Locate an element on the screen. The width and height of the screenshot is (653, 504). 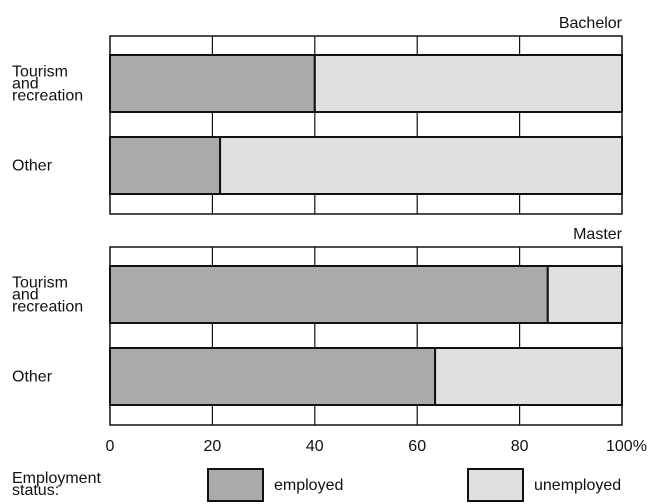
legend-swatch-unemployed is located at coordinates (495, 485).